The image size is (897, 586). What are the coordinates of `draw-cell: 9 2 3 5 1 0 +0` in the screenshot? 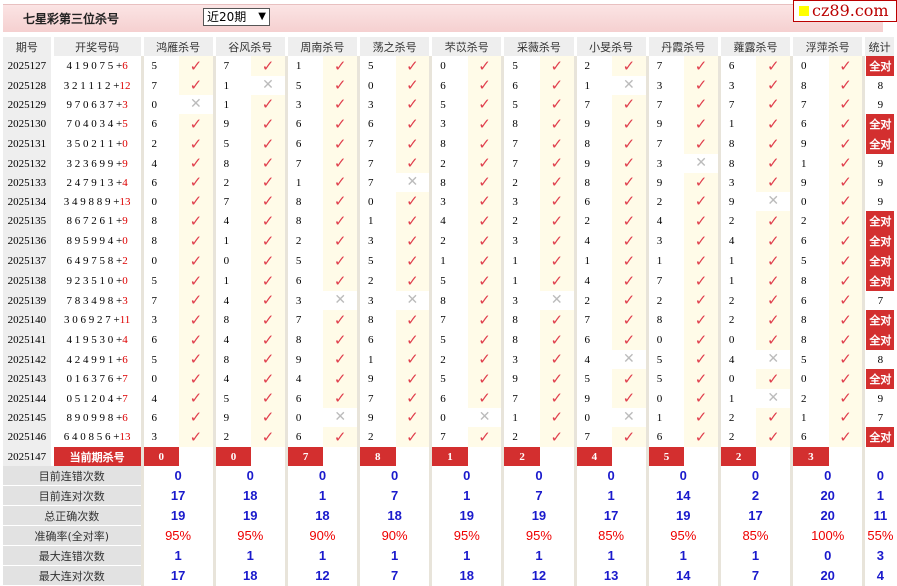 It's located at (98, 281).